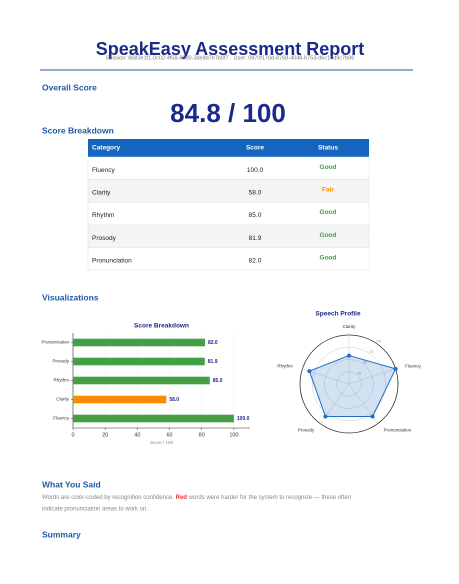 This screenshot has width=459, height=584. I want to click on cell: 58.0, so click(255, 193).